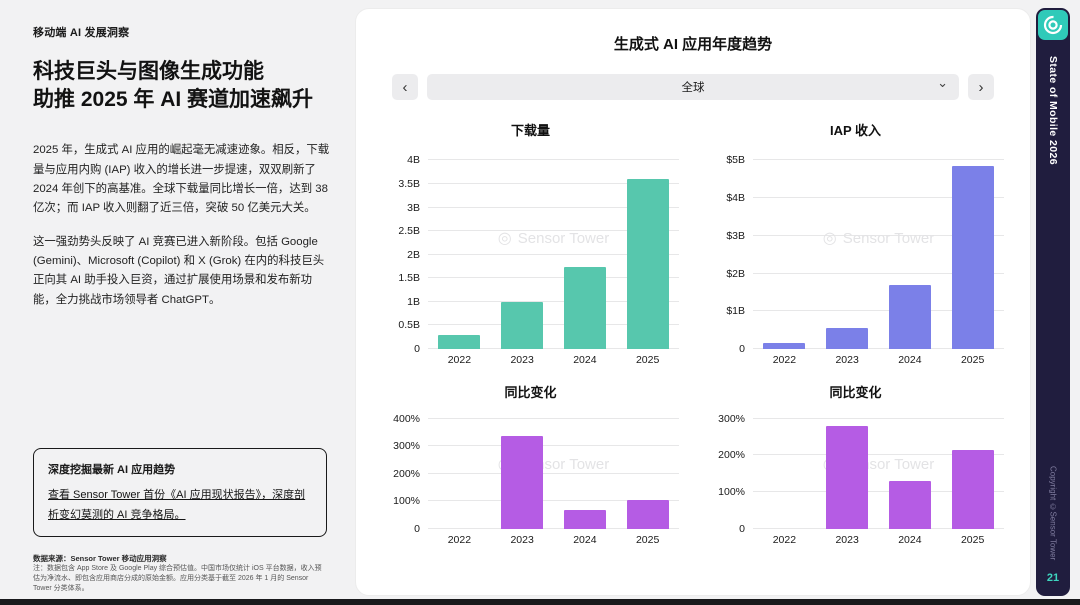 This screenshot has width=1080, height=605. I want to click on y-tick-label: $3B, so click(735, 235).